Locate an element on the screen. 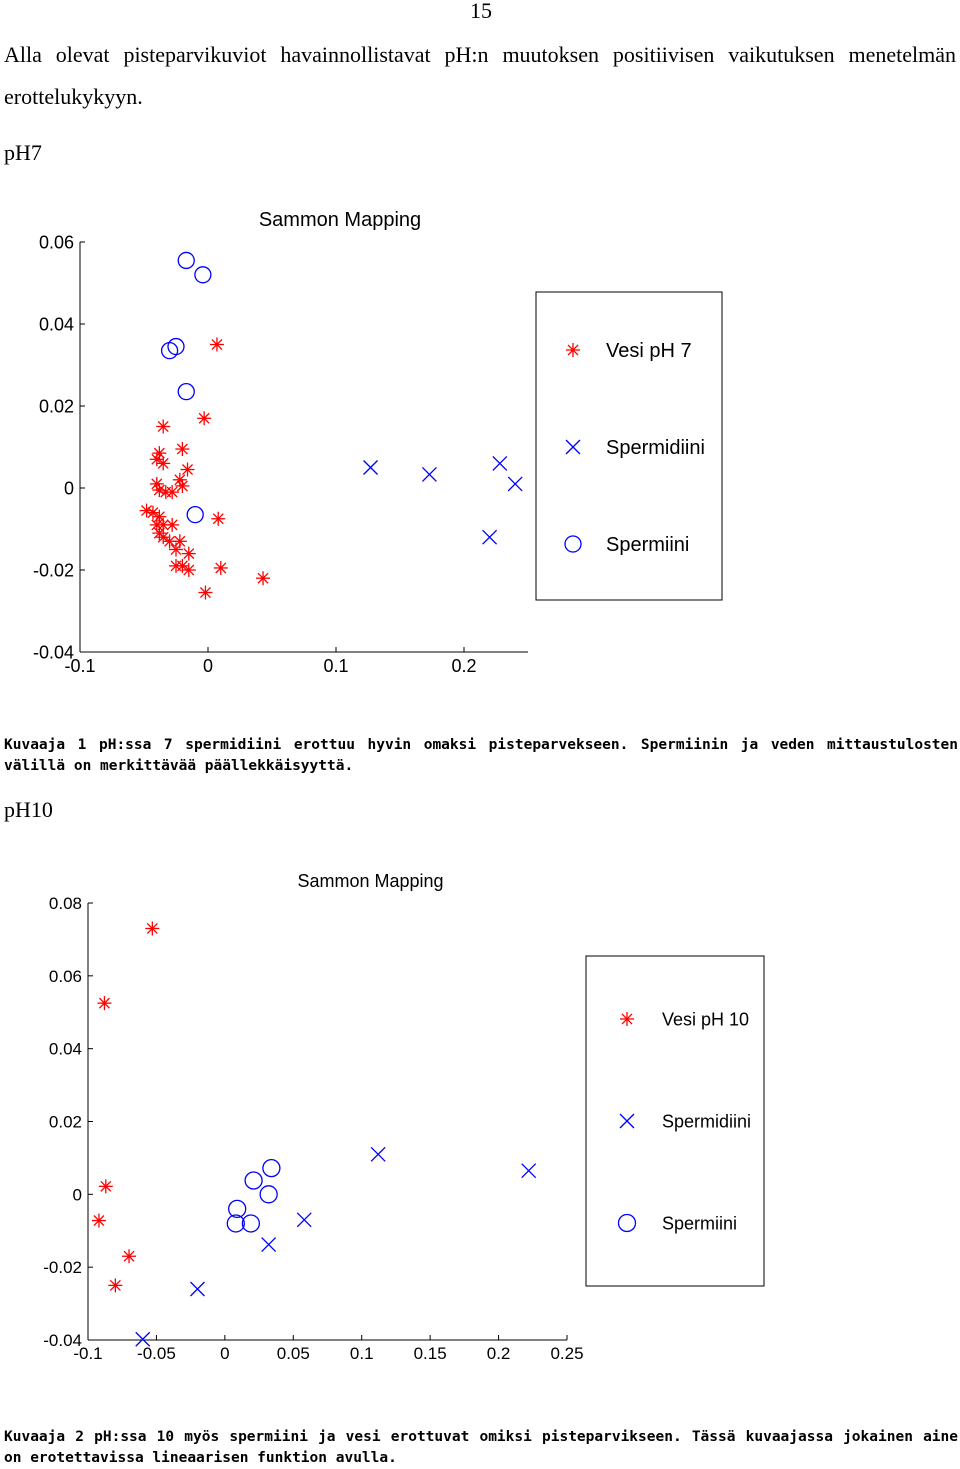  legend-label: Vesi pH 7 is located at coordinates (649, 351).